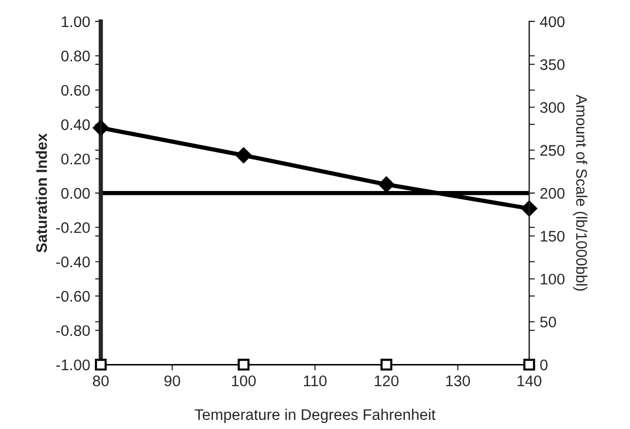 The width and height of the screenshot is (630, 429). I want to click on y2-tick-label: 100, so click(552, 279).